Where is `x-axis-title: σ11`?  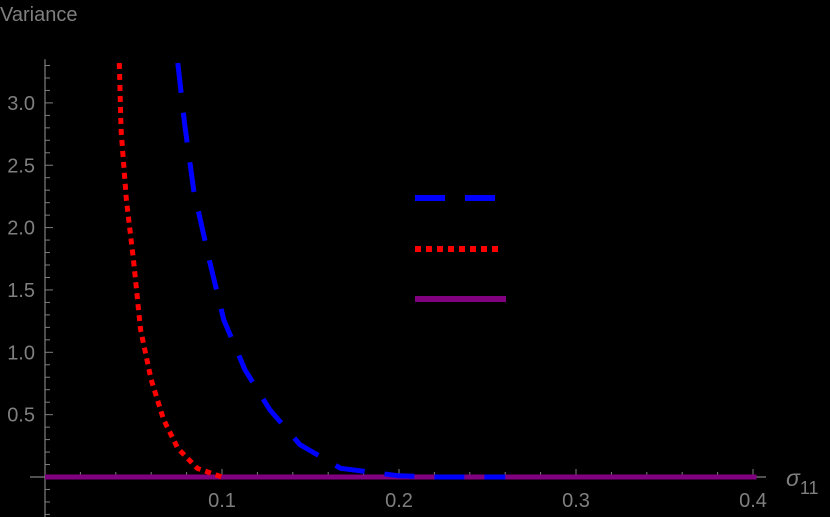 x-axis-title: σ11 is located at coordinates (802, 481).